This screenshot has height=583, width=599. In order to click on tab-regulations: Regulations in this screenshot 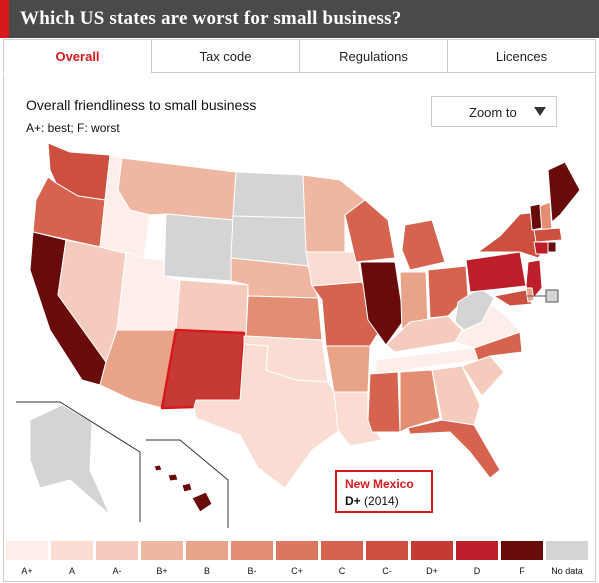, I will do `click(374, 56)`.